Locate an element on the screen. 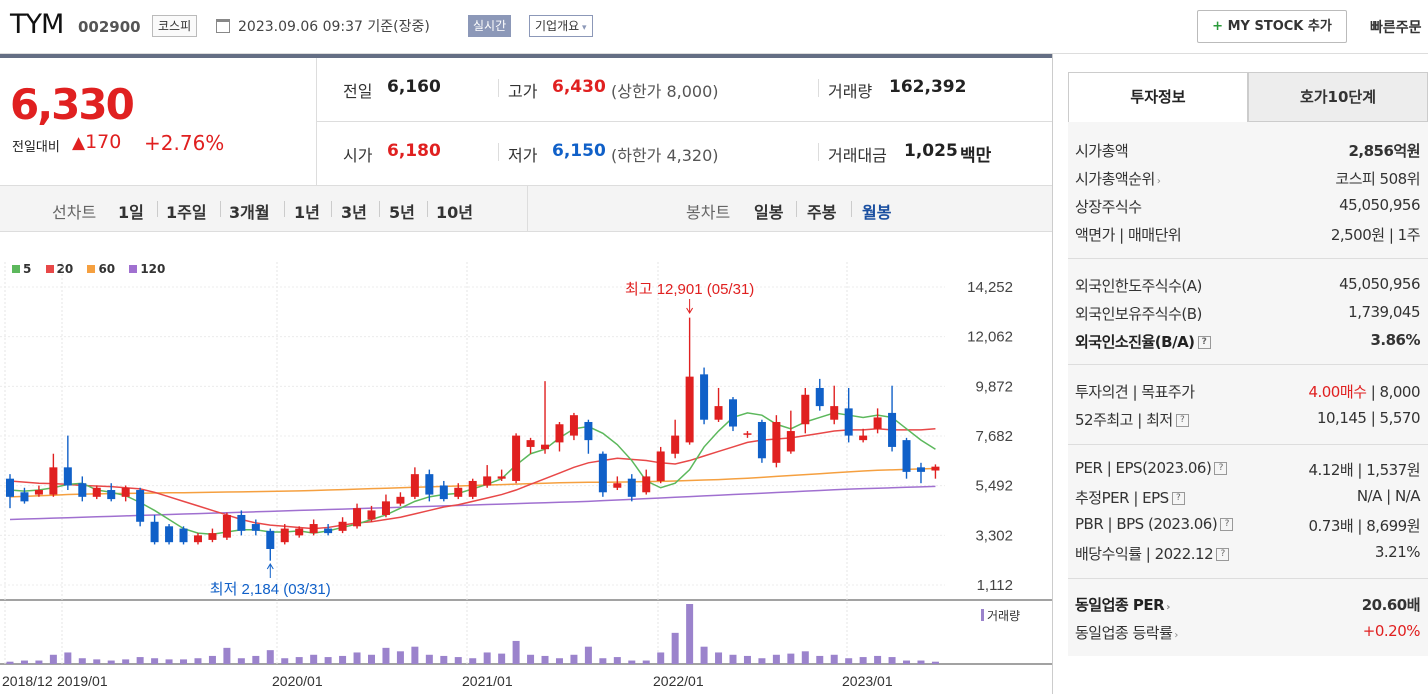 Image resolution: width=1428 pixels, height=694 pixels. legend-ma20: 20 is located at coordinates (65, 269).